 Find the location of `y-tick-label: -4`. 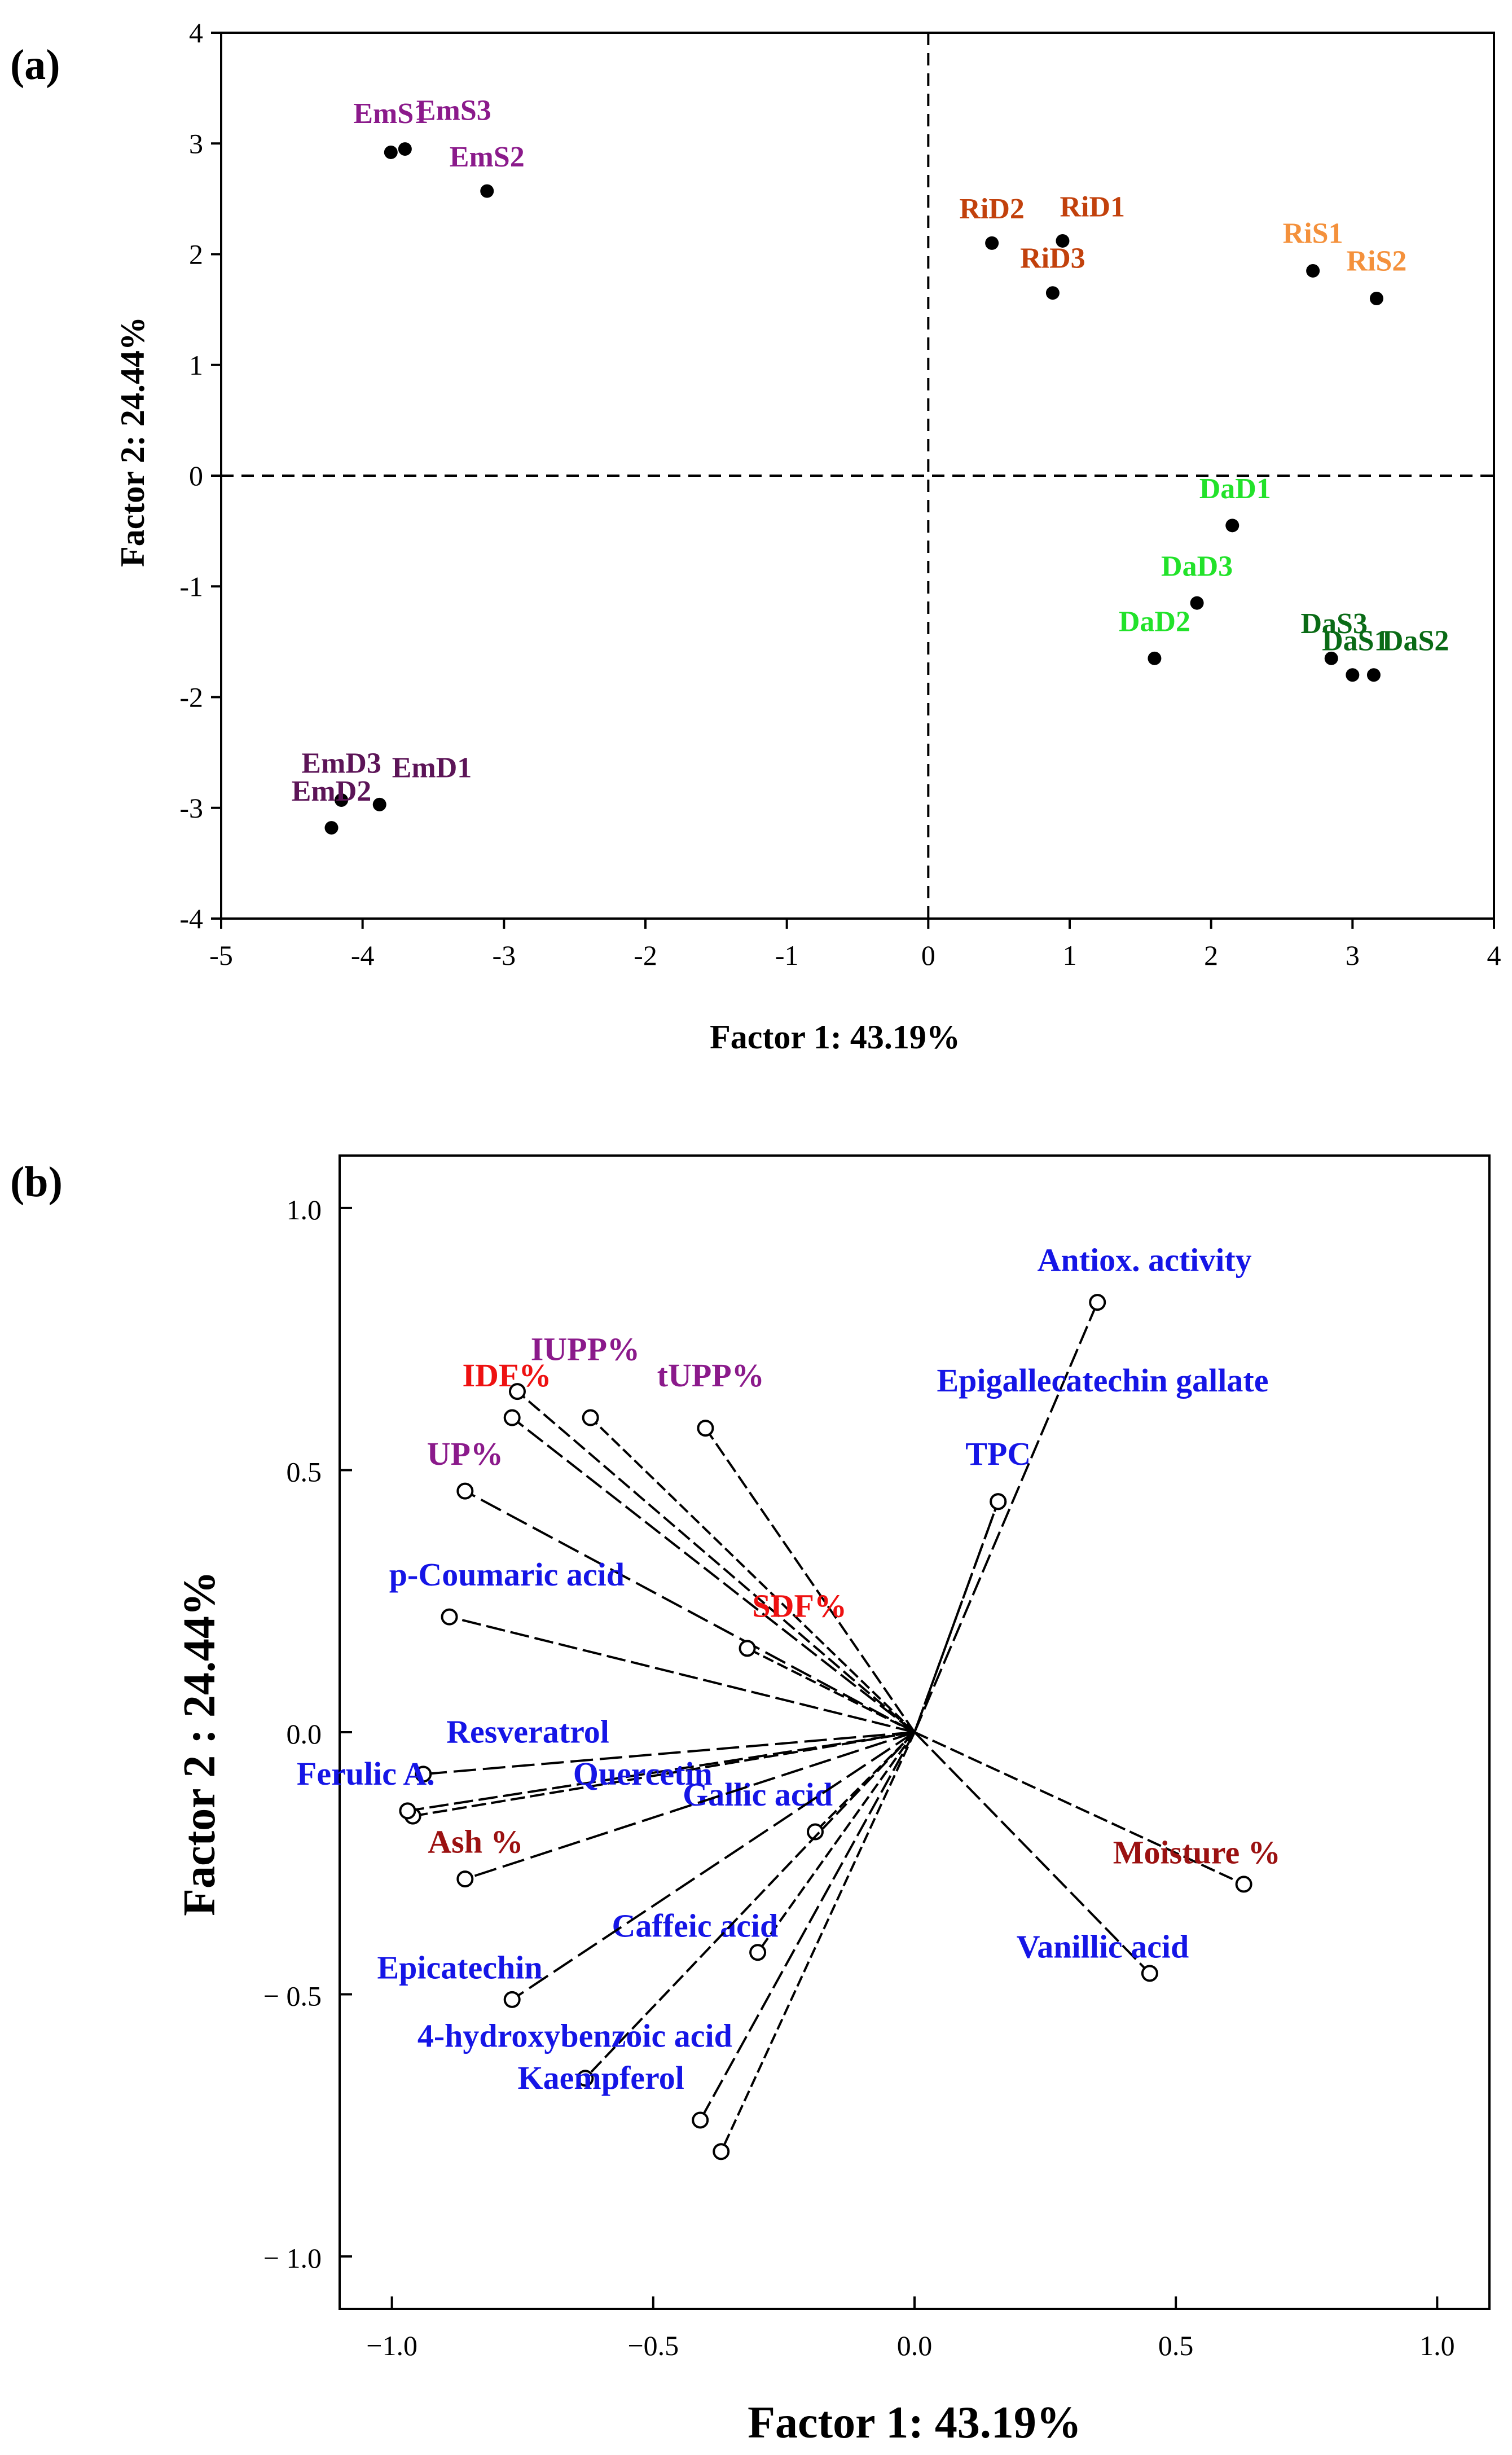

y-tick-label: -4 is located at coordinates (191, 919).